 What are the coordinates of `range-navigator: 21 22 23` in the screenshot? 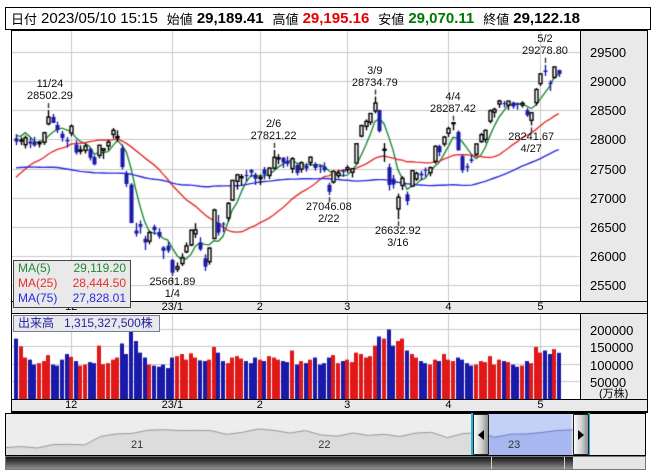 It's located at (325, 434).